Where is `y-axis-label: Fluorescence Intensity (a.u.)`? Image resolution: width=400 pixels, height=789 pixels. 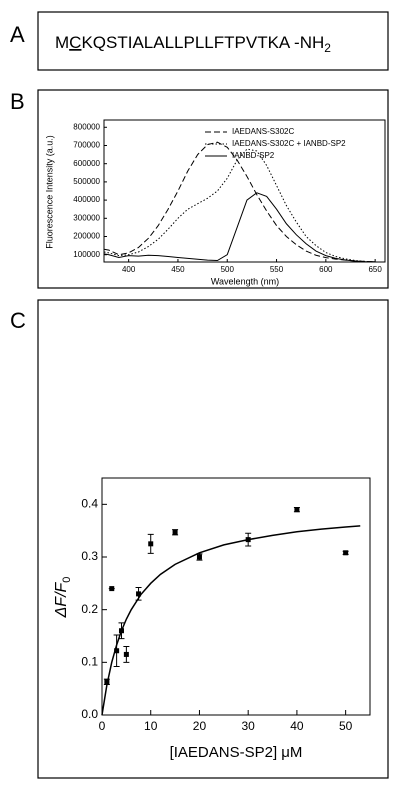
y-axis-label: Fluorescence Intensity (a.u.) is located at coordinates (49, 192).